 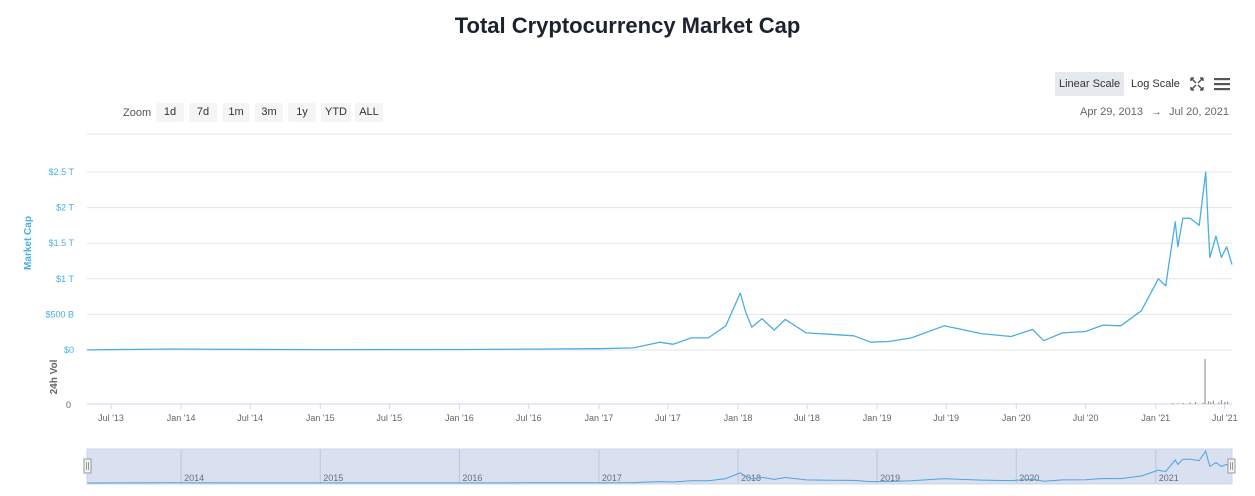 I want to click on x-tick-label: Jul '21, so click(x=1225, y=418).